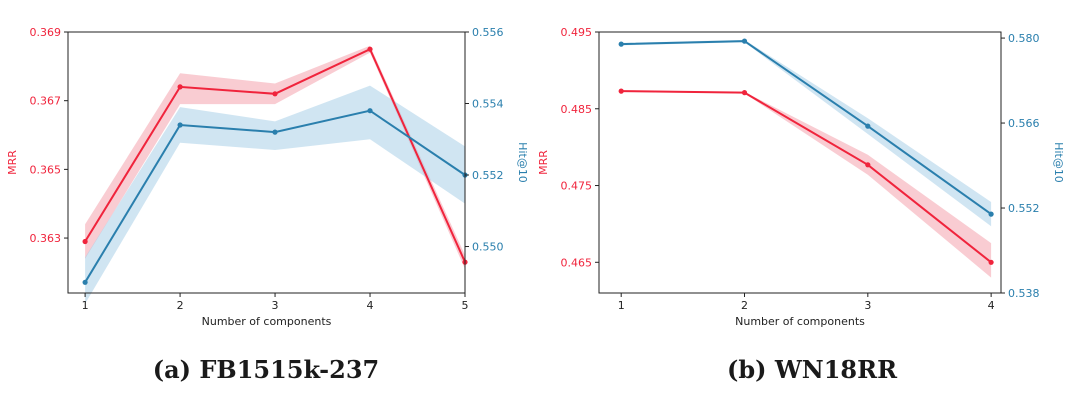 The height and width of the screenshot is (402, 1080). Describe the element at coordinates (1024, 38) in the screenshot. I see `y-right-tick-label: 0.580` at that location.